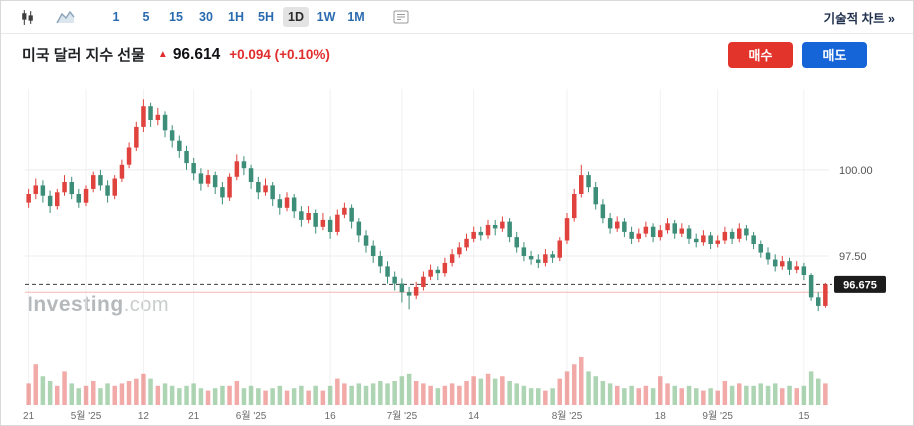  Describe the element at coordinates (474, 416) in the screenshot. I see `svg-text: 14` at that location.